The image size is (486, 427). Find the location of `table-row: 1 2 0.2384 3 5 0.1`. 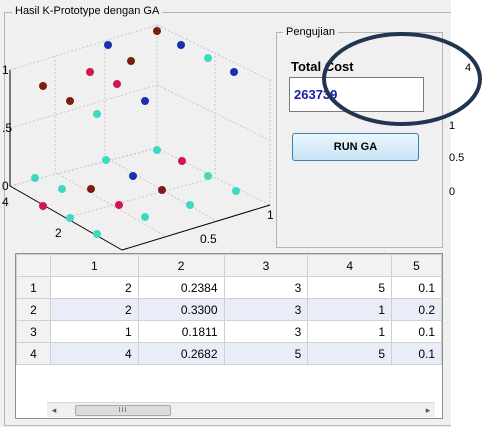

table-row: 1 2 0.2384 3 5 0.1 is located at coordinates (229, 287).